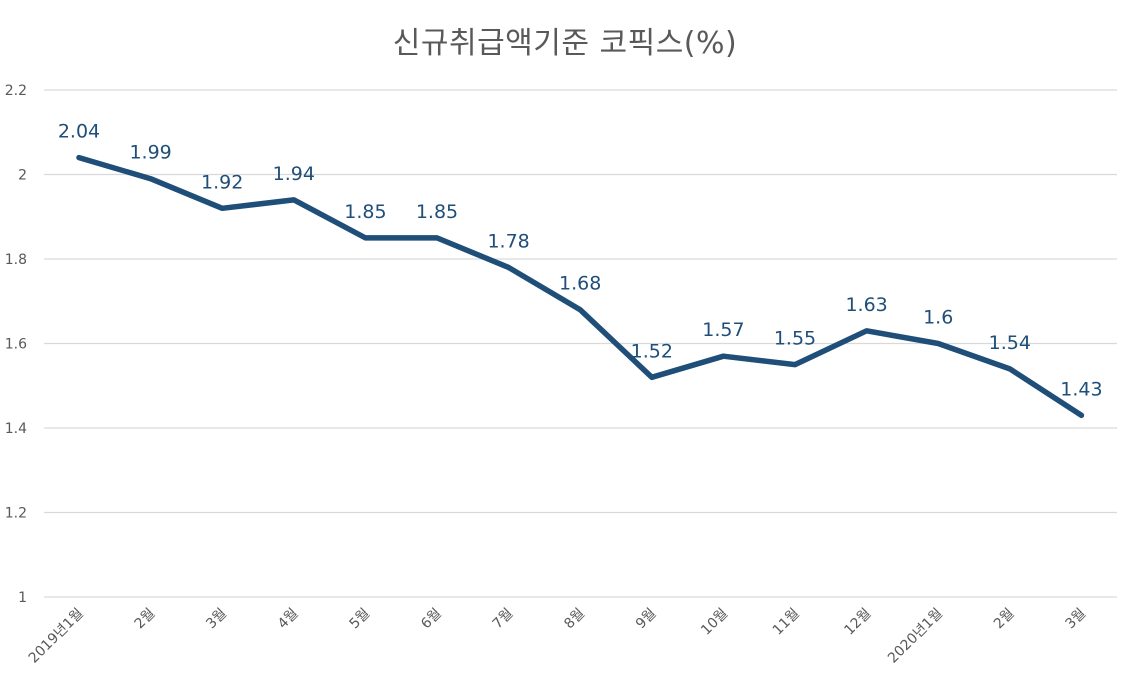 The image size is (1130, 696). What do you see at coordinates (646, 619) in the screenshot?
I see `x-tick-label: 9월` at bounding box center [646, 619].